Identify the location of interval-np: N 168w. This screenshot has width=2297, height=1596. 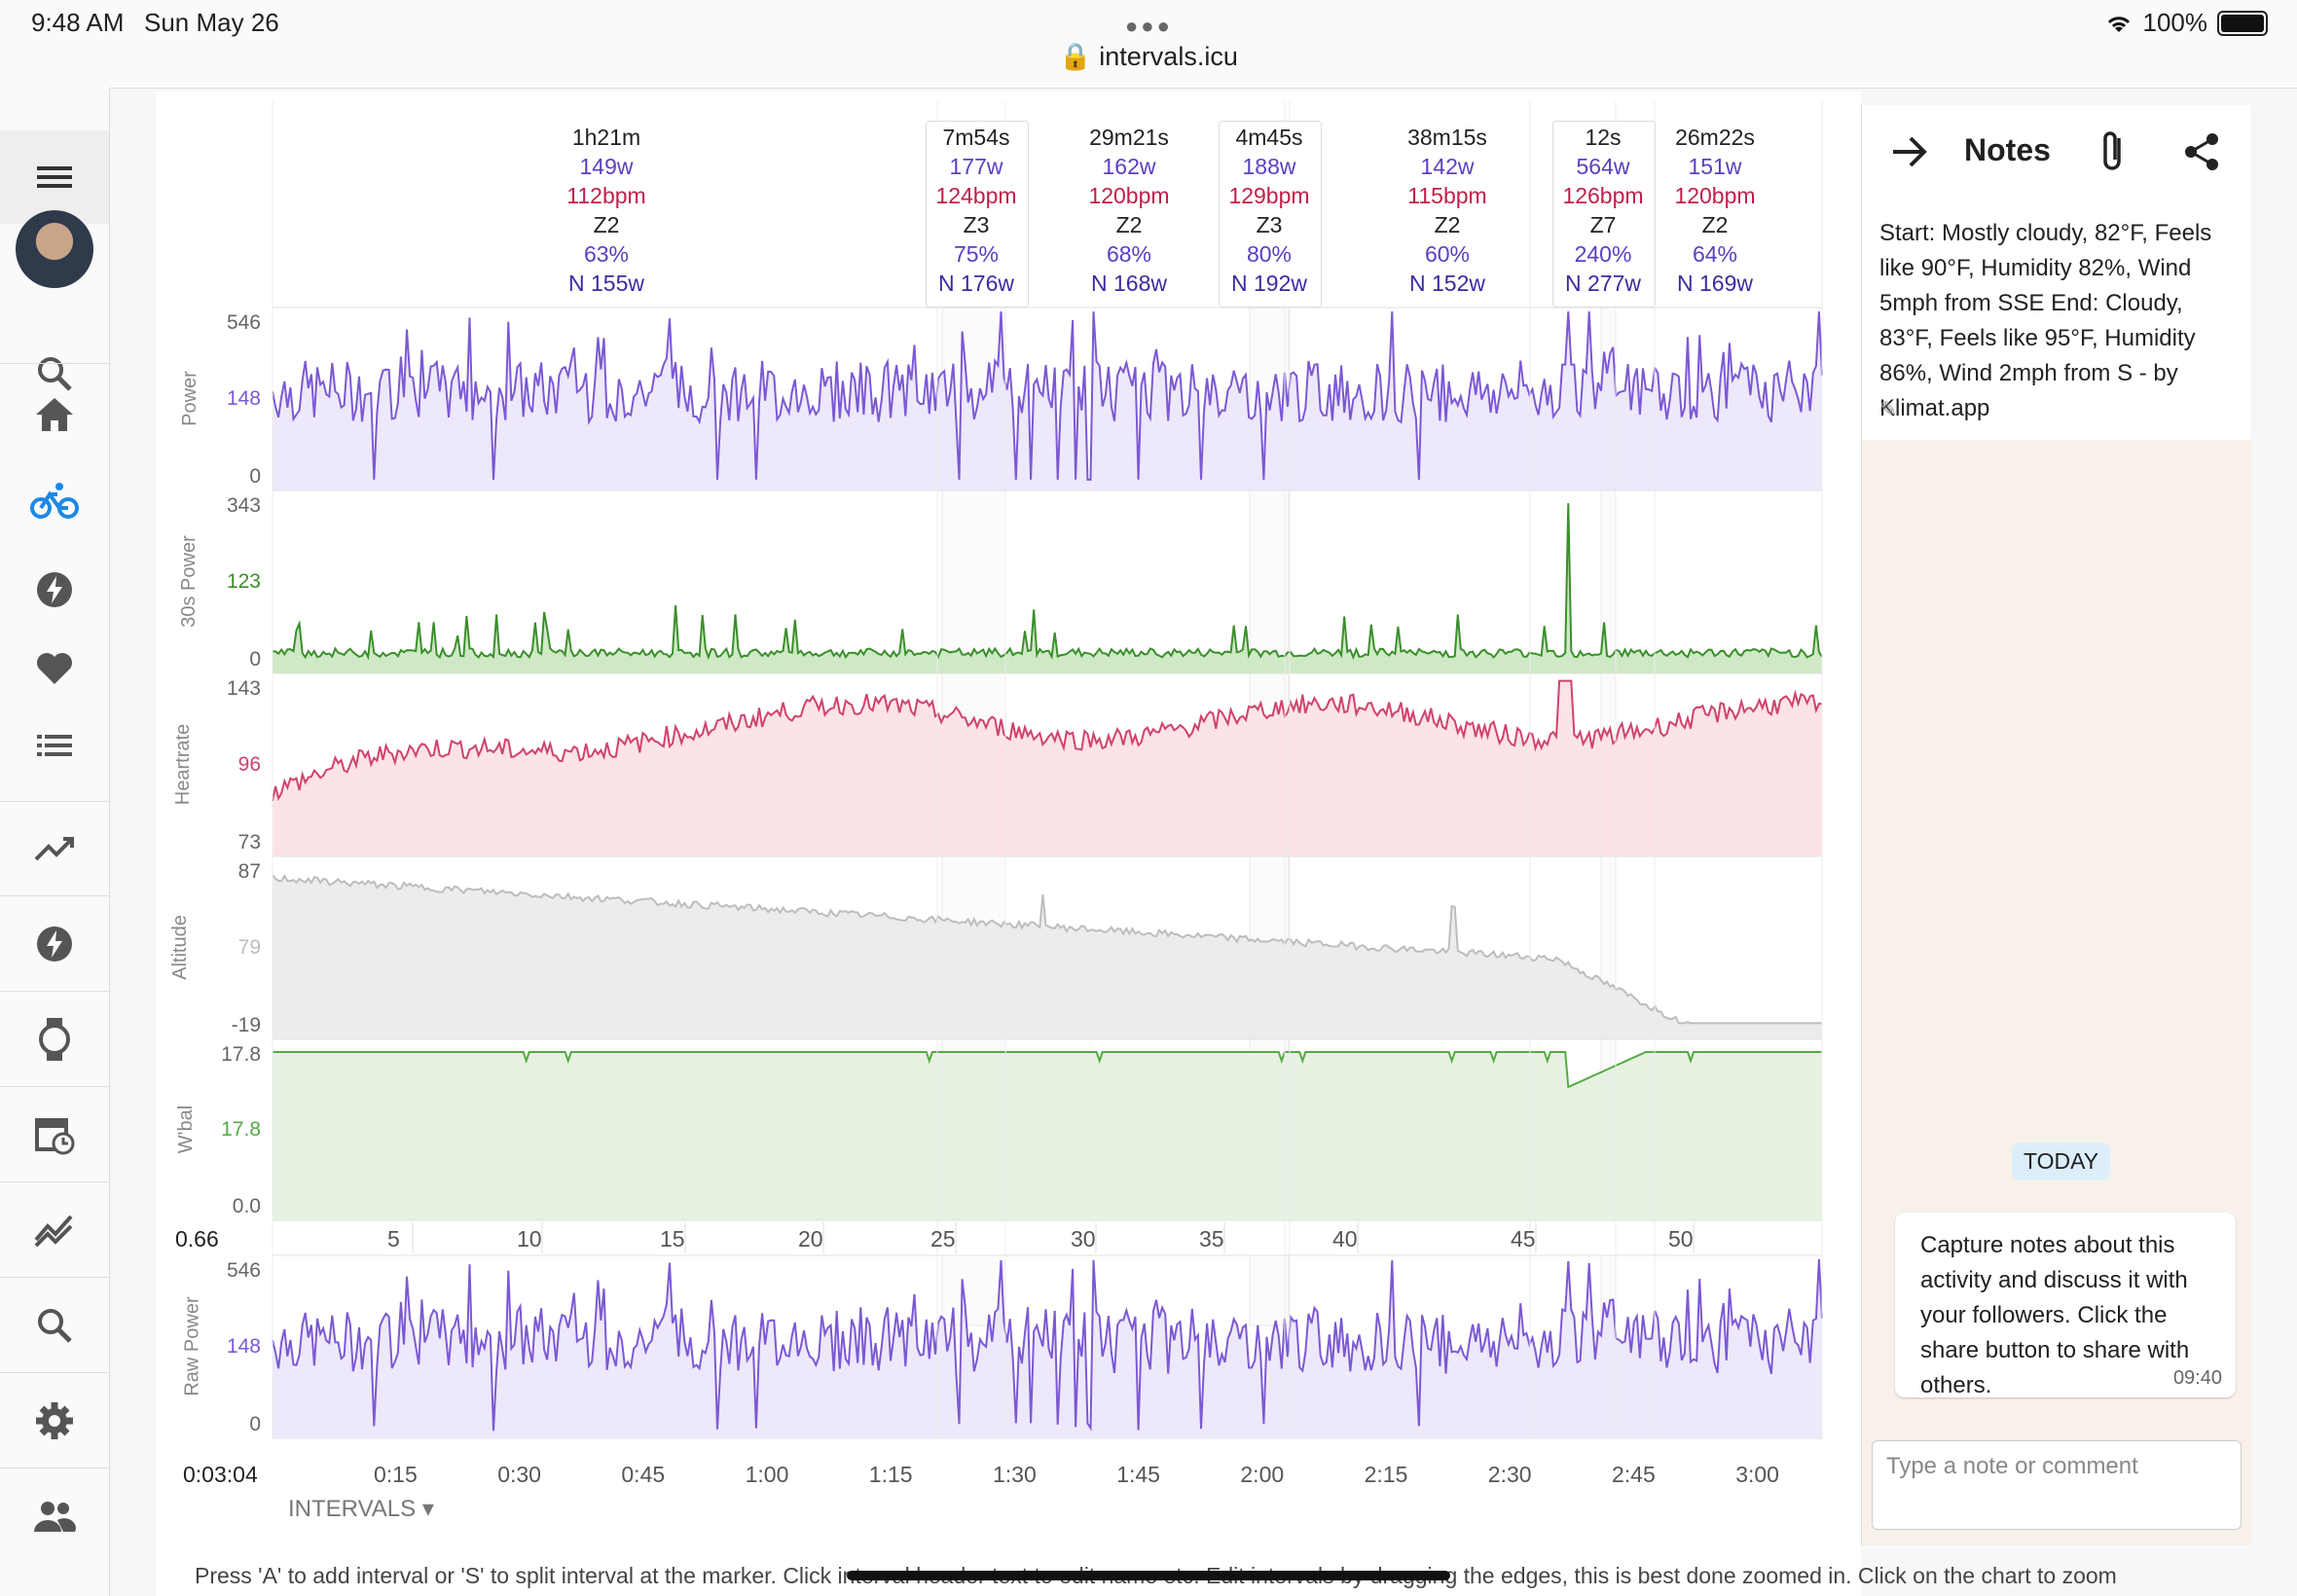
(1129, 283).